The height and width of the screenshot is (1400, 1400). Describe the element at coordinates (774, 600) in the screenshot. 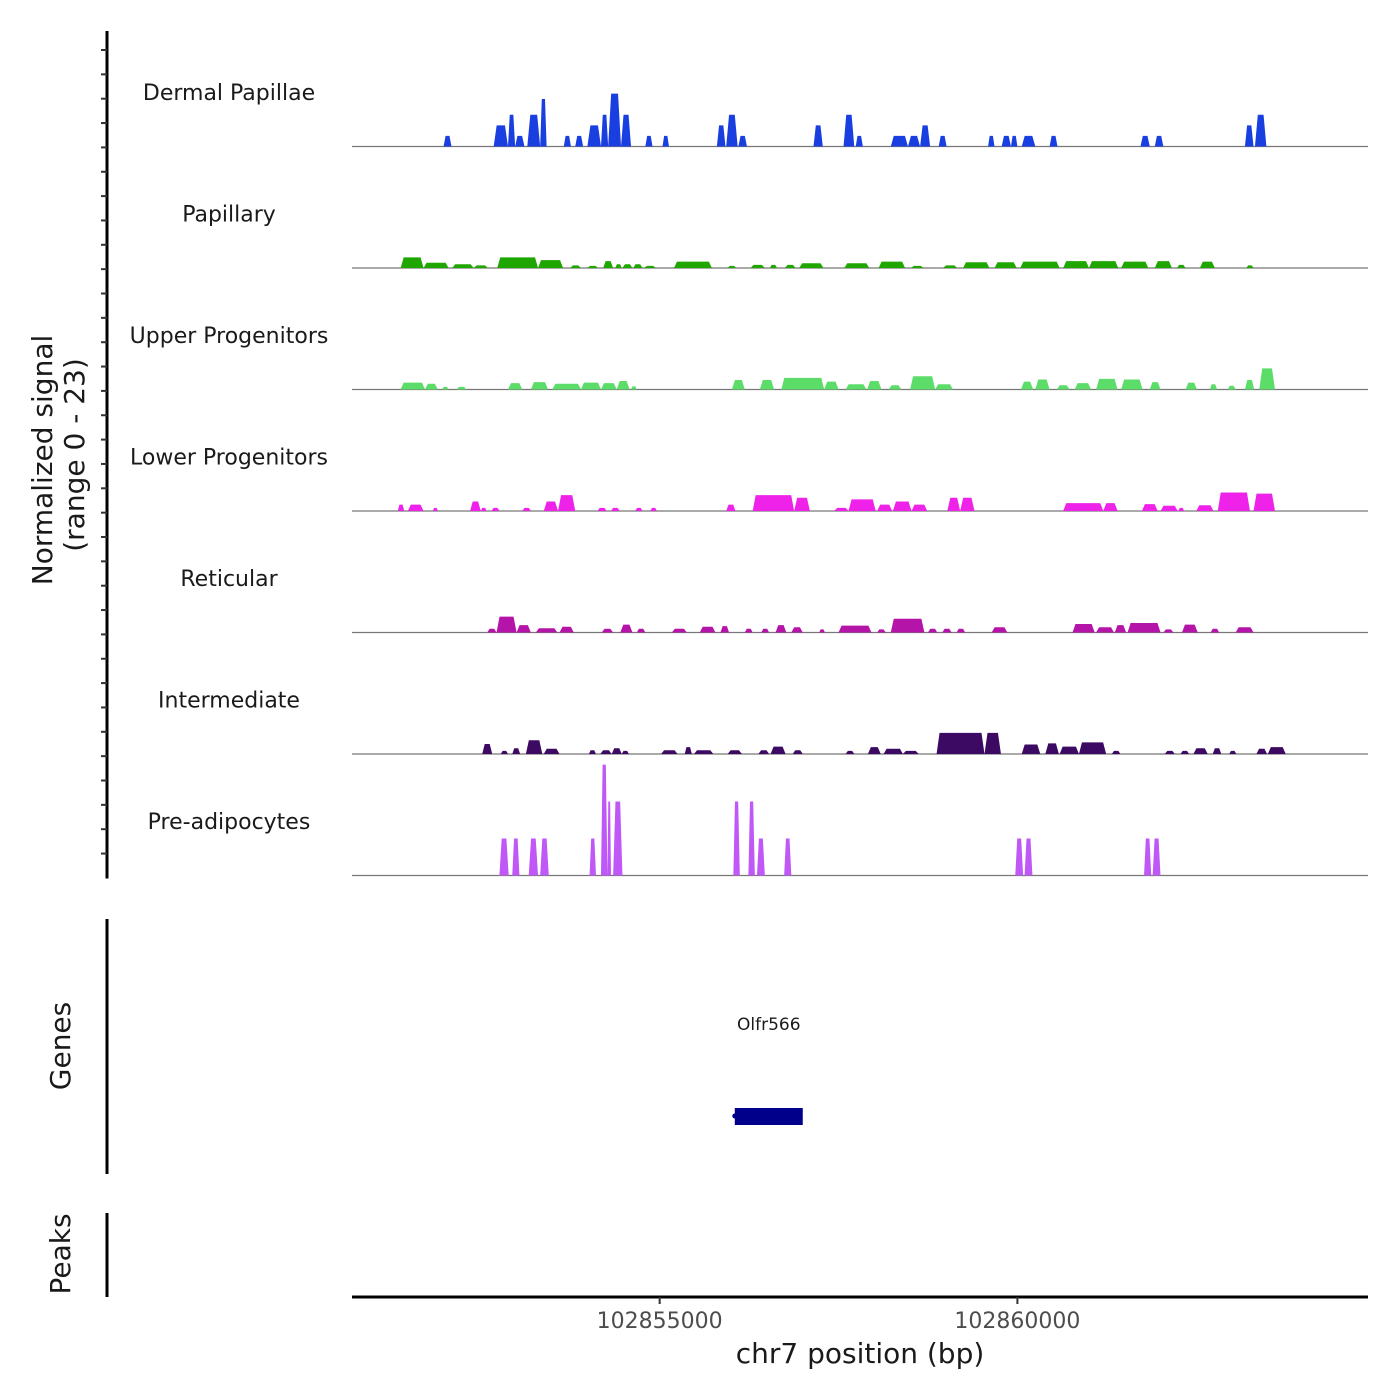

I see `track-reticular: Reticular` at that location.